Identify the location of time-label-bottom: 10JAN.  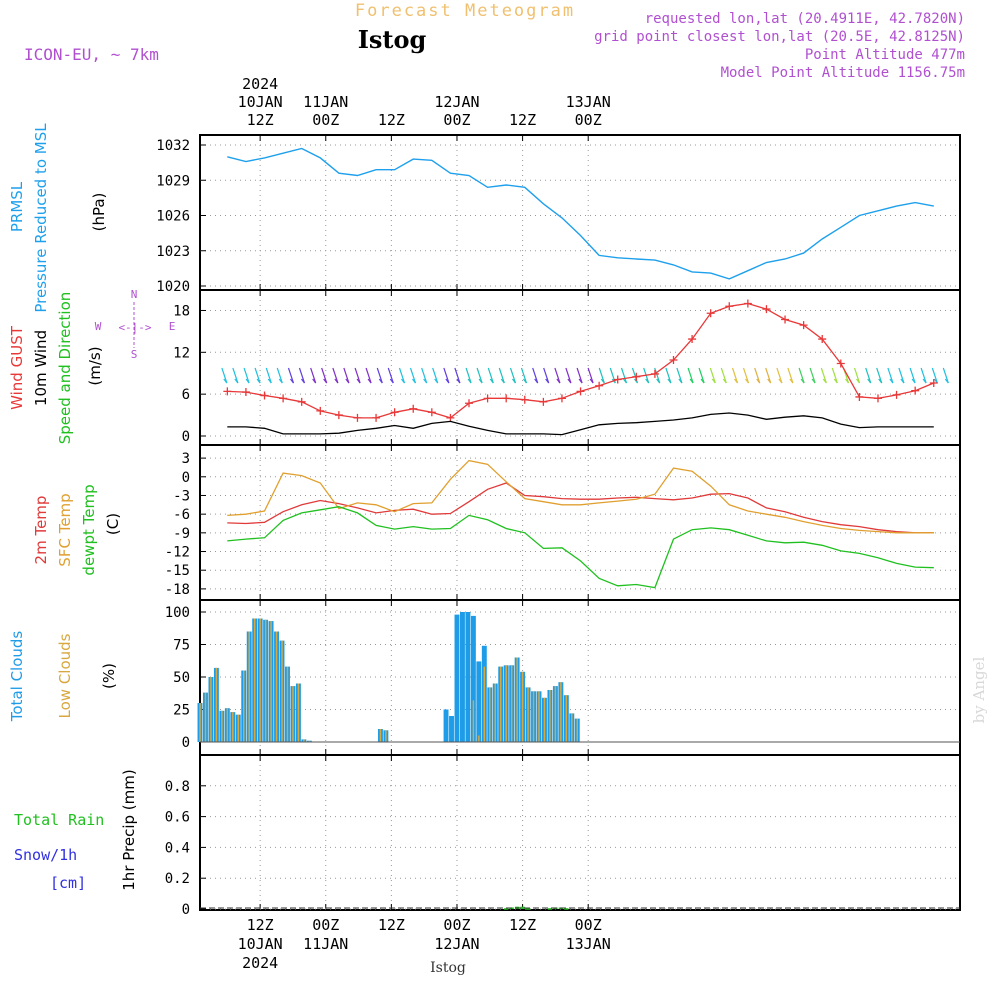
(260, 944).